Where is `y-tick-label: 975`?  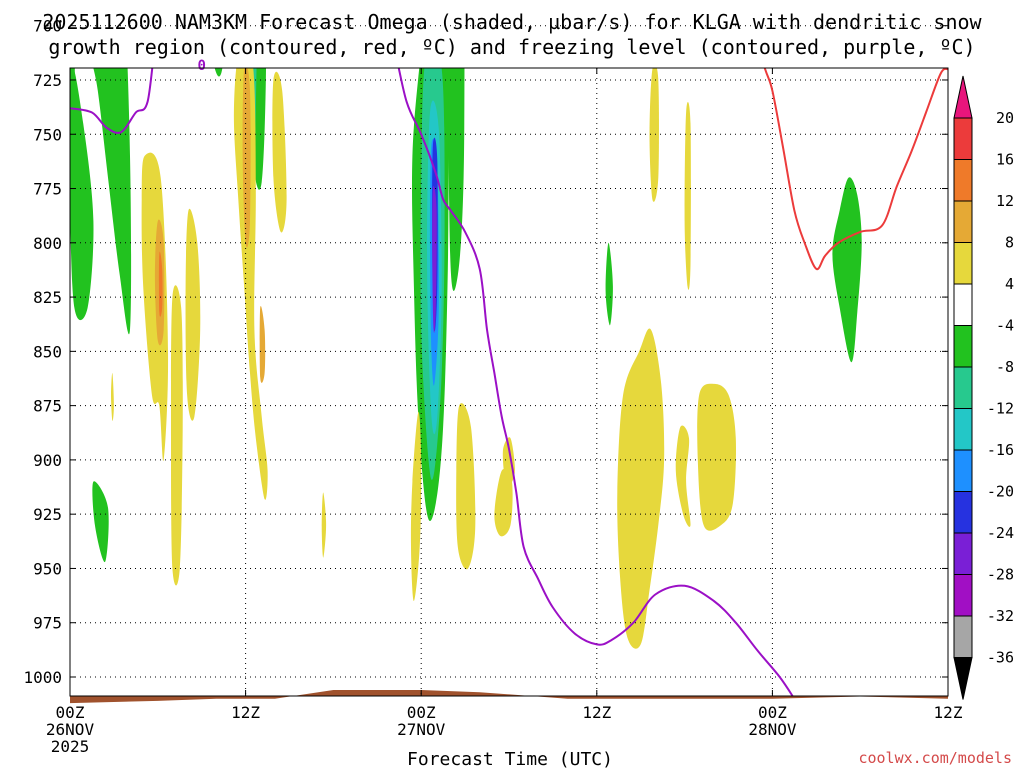 y-tick-label: 975 is located at coordinates (47, 623).